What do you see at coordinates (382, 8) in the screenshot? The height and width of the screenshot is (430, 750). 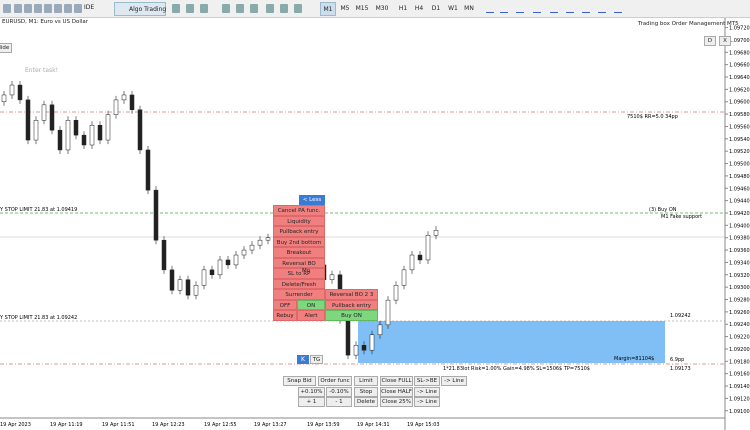 I see `timeframe-button: M30` at bounding box center [382, 8].